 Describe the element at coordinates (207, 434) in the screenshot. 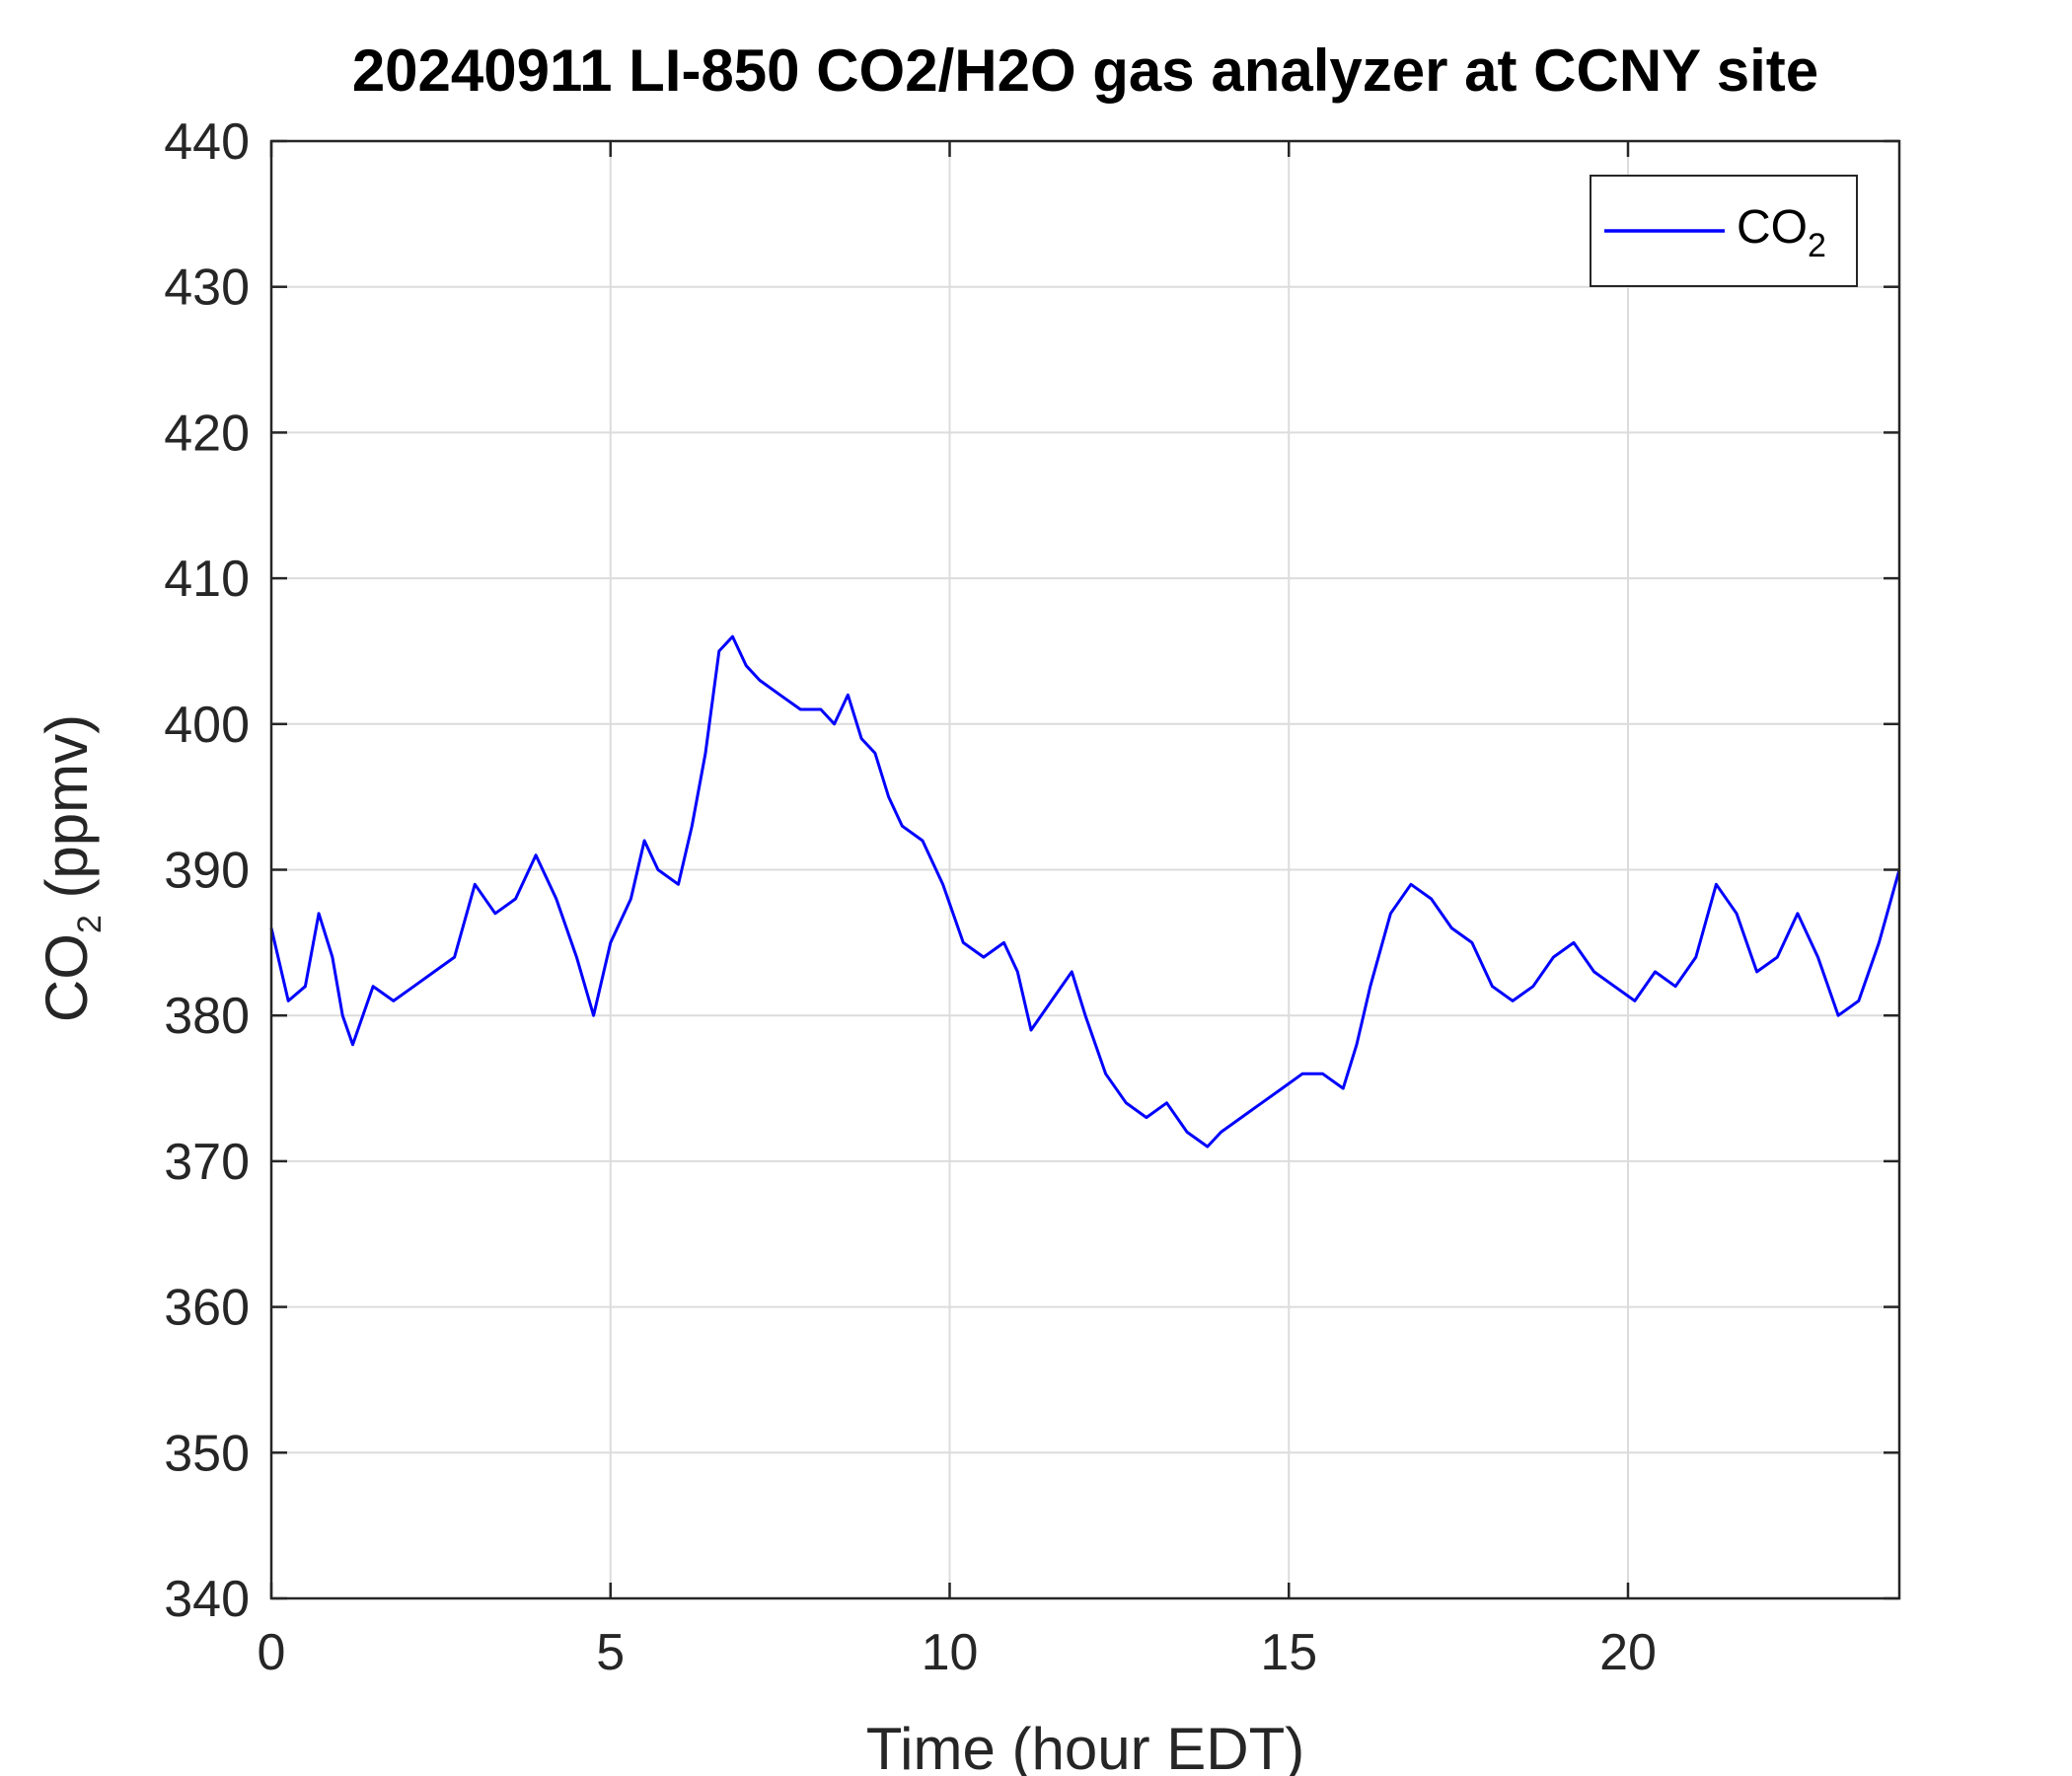

I see `y-tick-label: 420` at that location.